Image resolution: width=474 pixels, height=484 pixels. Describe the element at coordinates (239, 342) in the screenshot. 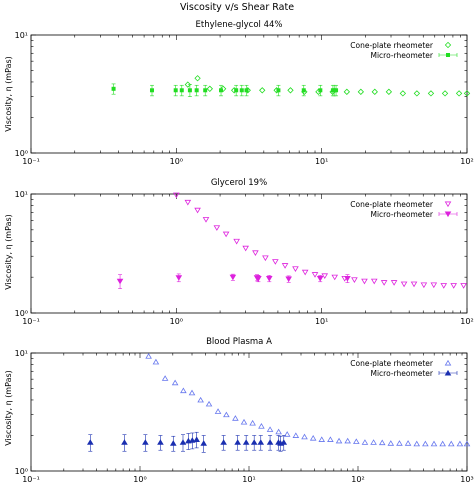

I see `panel-title: Blood Plasma A` at that location.